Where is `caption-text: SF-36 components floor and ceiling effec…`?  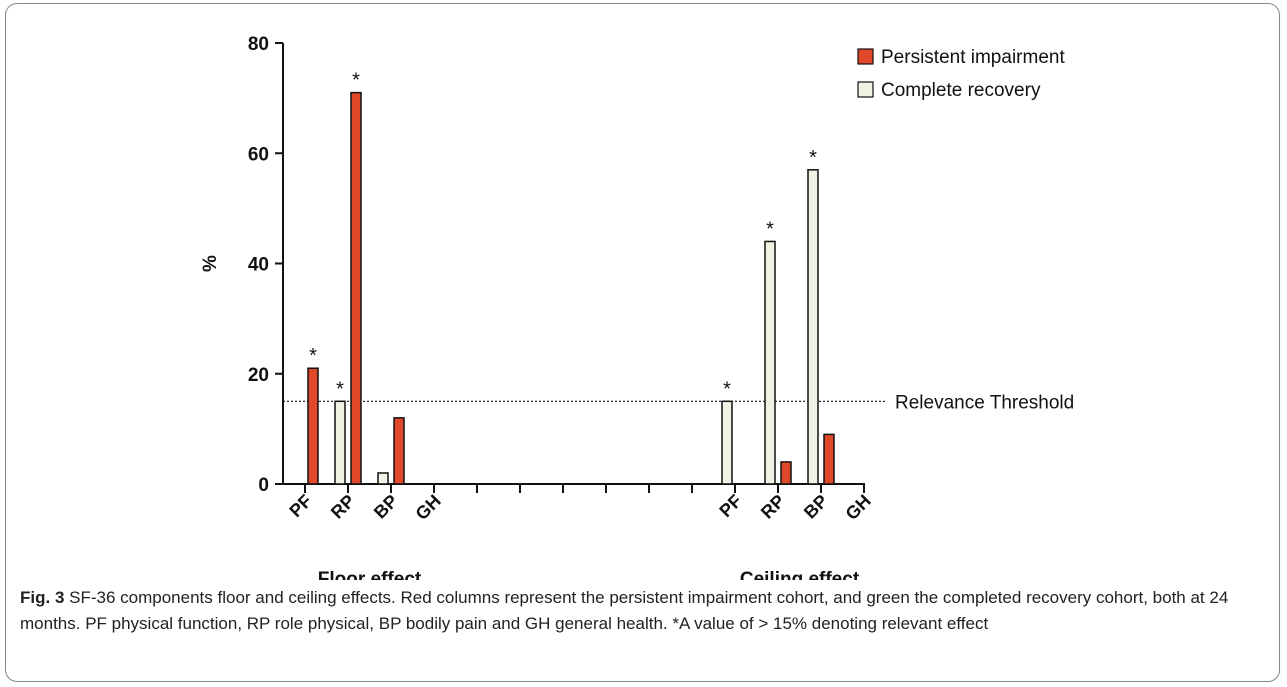 caption-text: SF-36 components floor and ceiling effec… is located at coordinates (624, 610).